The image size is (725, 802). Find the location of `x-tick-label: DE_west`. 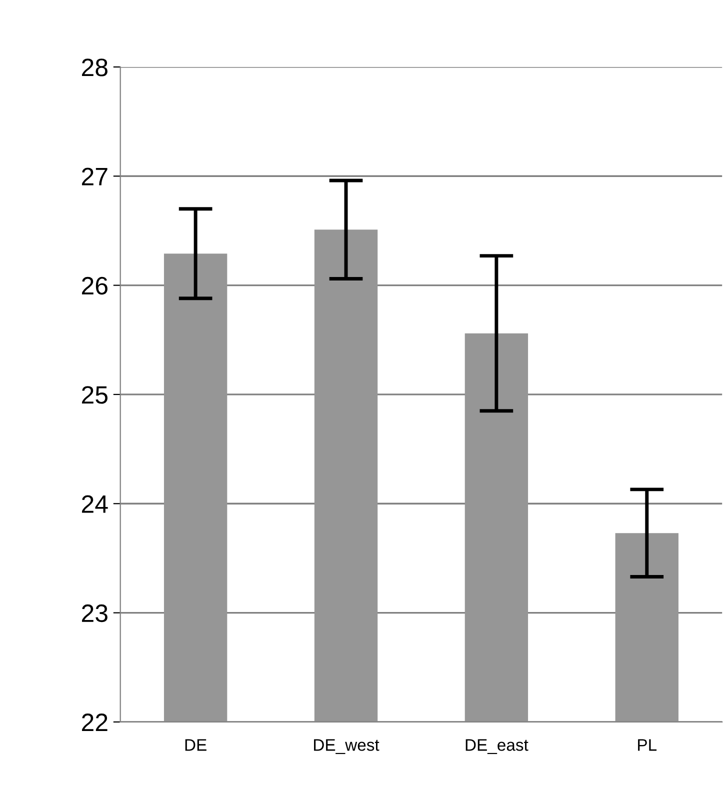

x-tick-label: DE_west is located at coordinates (347, 746).